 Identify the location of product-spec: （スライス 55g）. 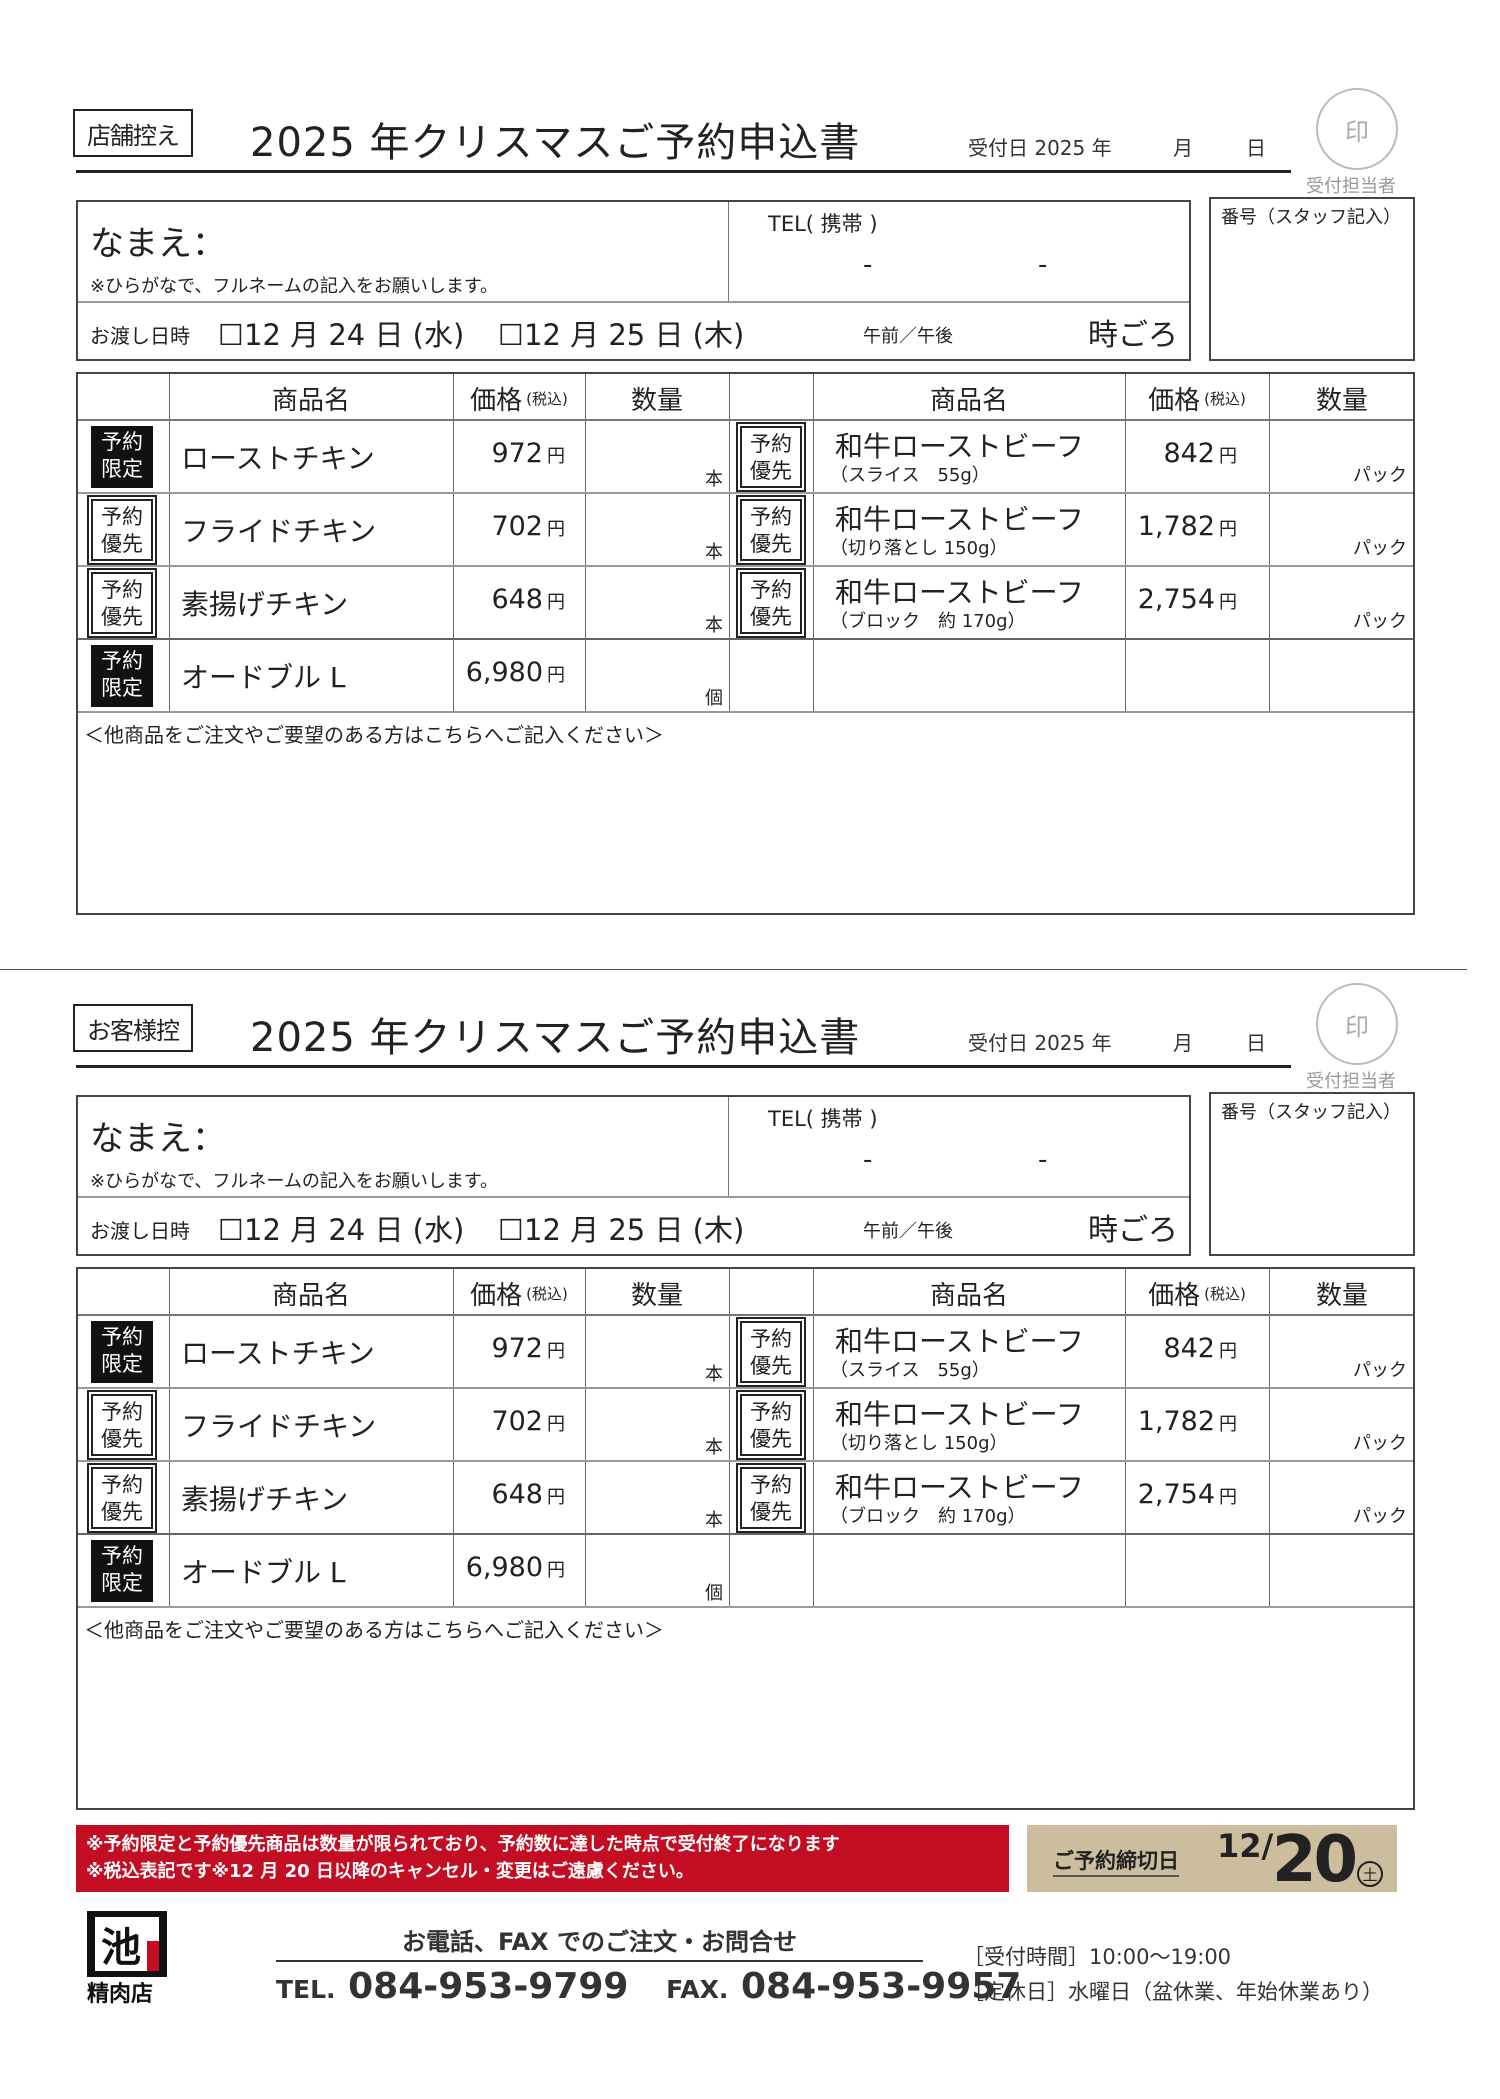
(910, 475).